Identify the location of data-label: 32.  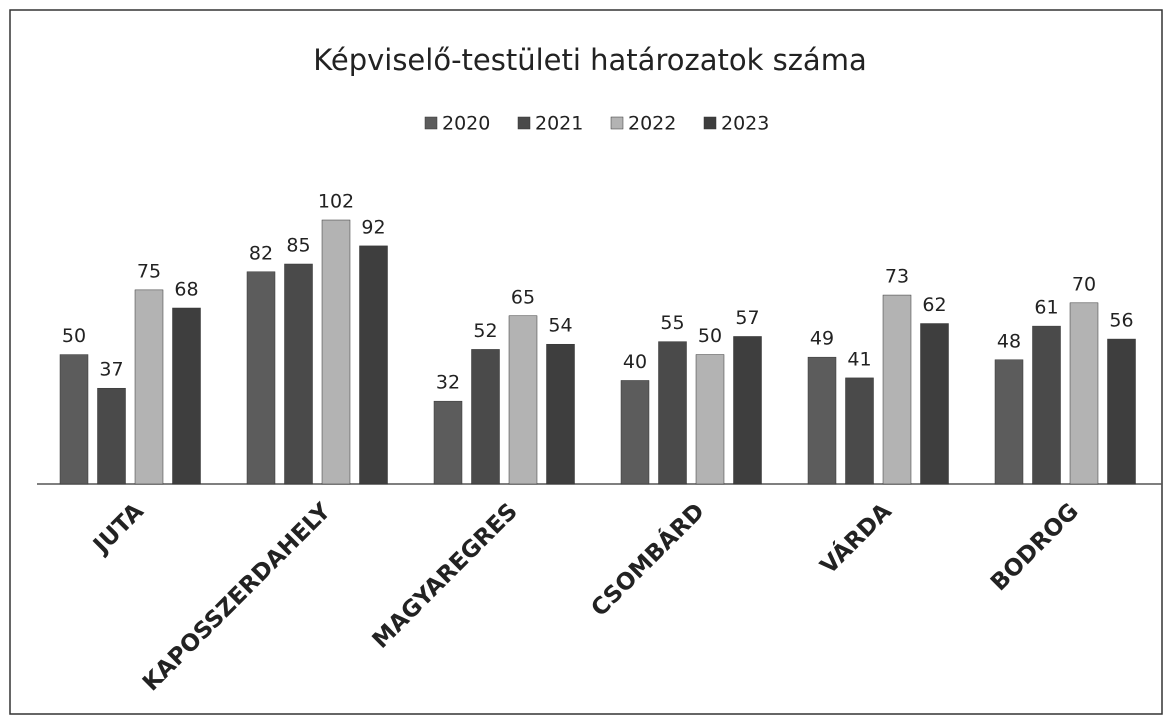
(448, 383).